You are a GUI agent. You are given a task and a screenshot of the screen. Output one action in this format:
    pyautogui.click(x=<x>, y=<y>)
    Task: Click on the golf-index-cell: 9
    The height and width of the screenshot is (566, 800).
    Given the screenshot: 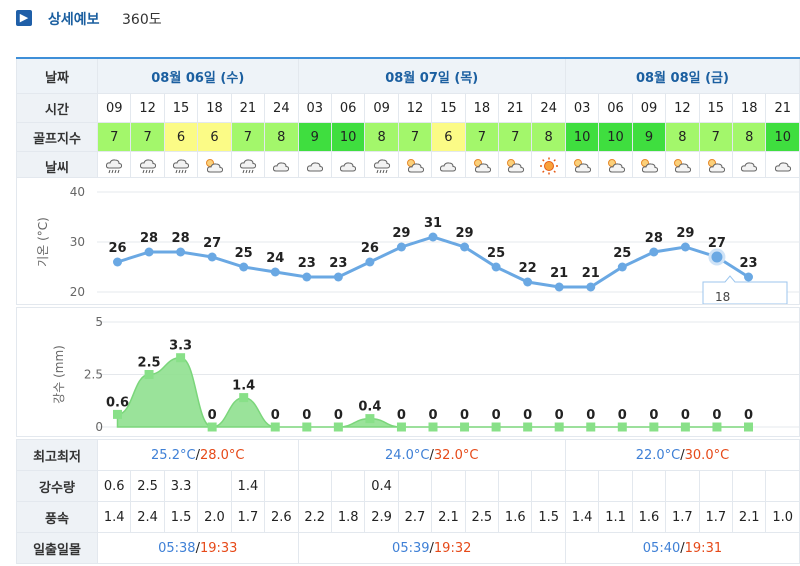 What is the action you would take?
    pyautogui.click(x=314, y=137)
    